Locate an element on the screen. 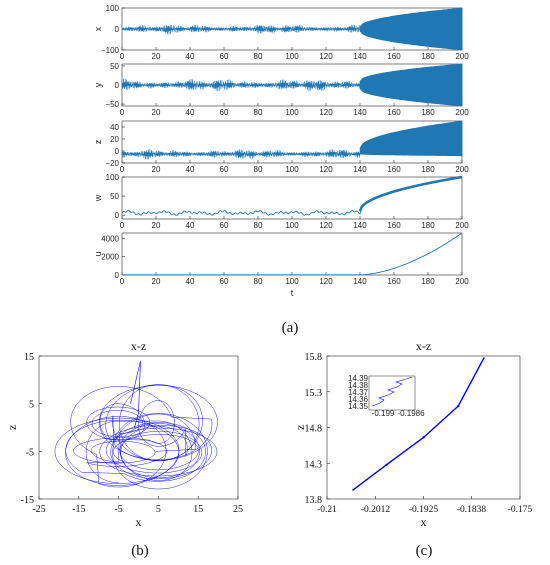 Image resolution: width=550 pixels, height=565 pixels. x-tick-label-w: 200 is located at coordinates (462, 225).